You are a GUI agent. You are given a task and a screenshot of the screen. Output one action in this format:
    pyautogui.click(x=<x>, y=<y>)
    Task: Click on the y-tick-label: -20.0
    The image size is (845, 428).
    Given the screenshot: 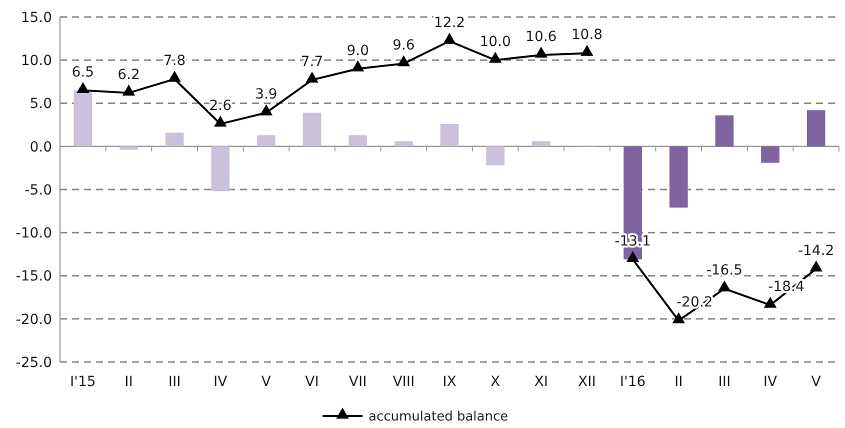 What is the action you would take?
    pyautogui.click(x=34, y=320)
    